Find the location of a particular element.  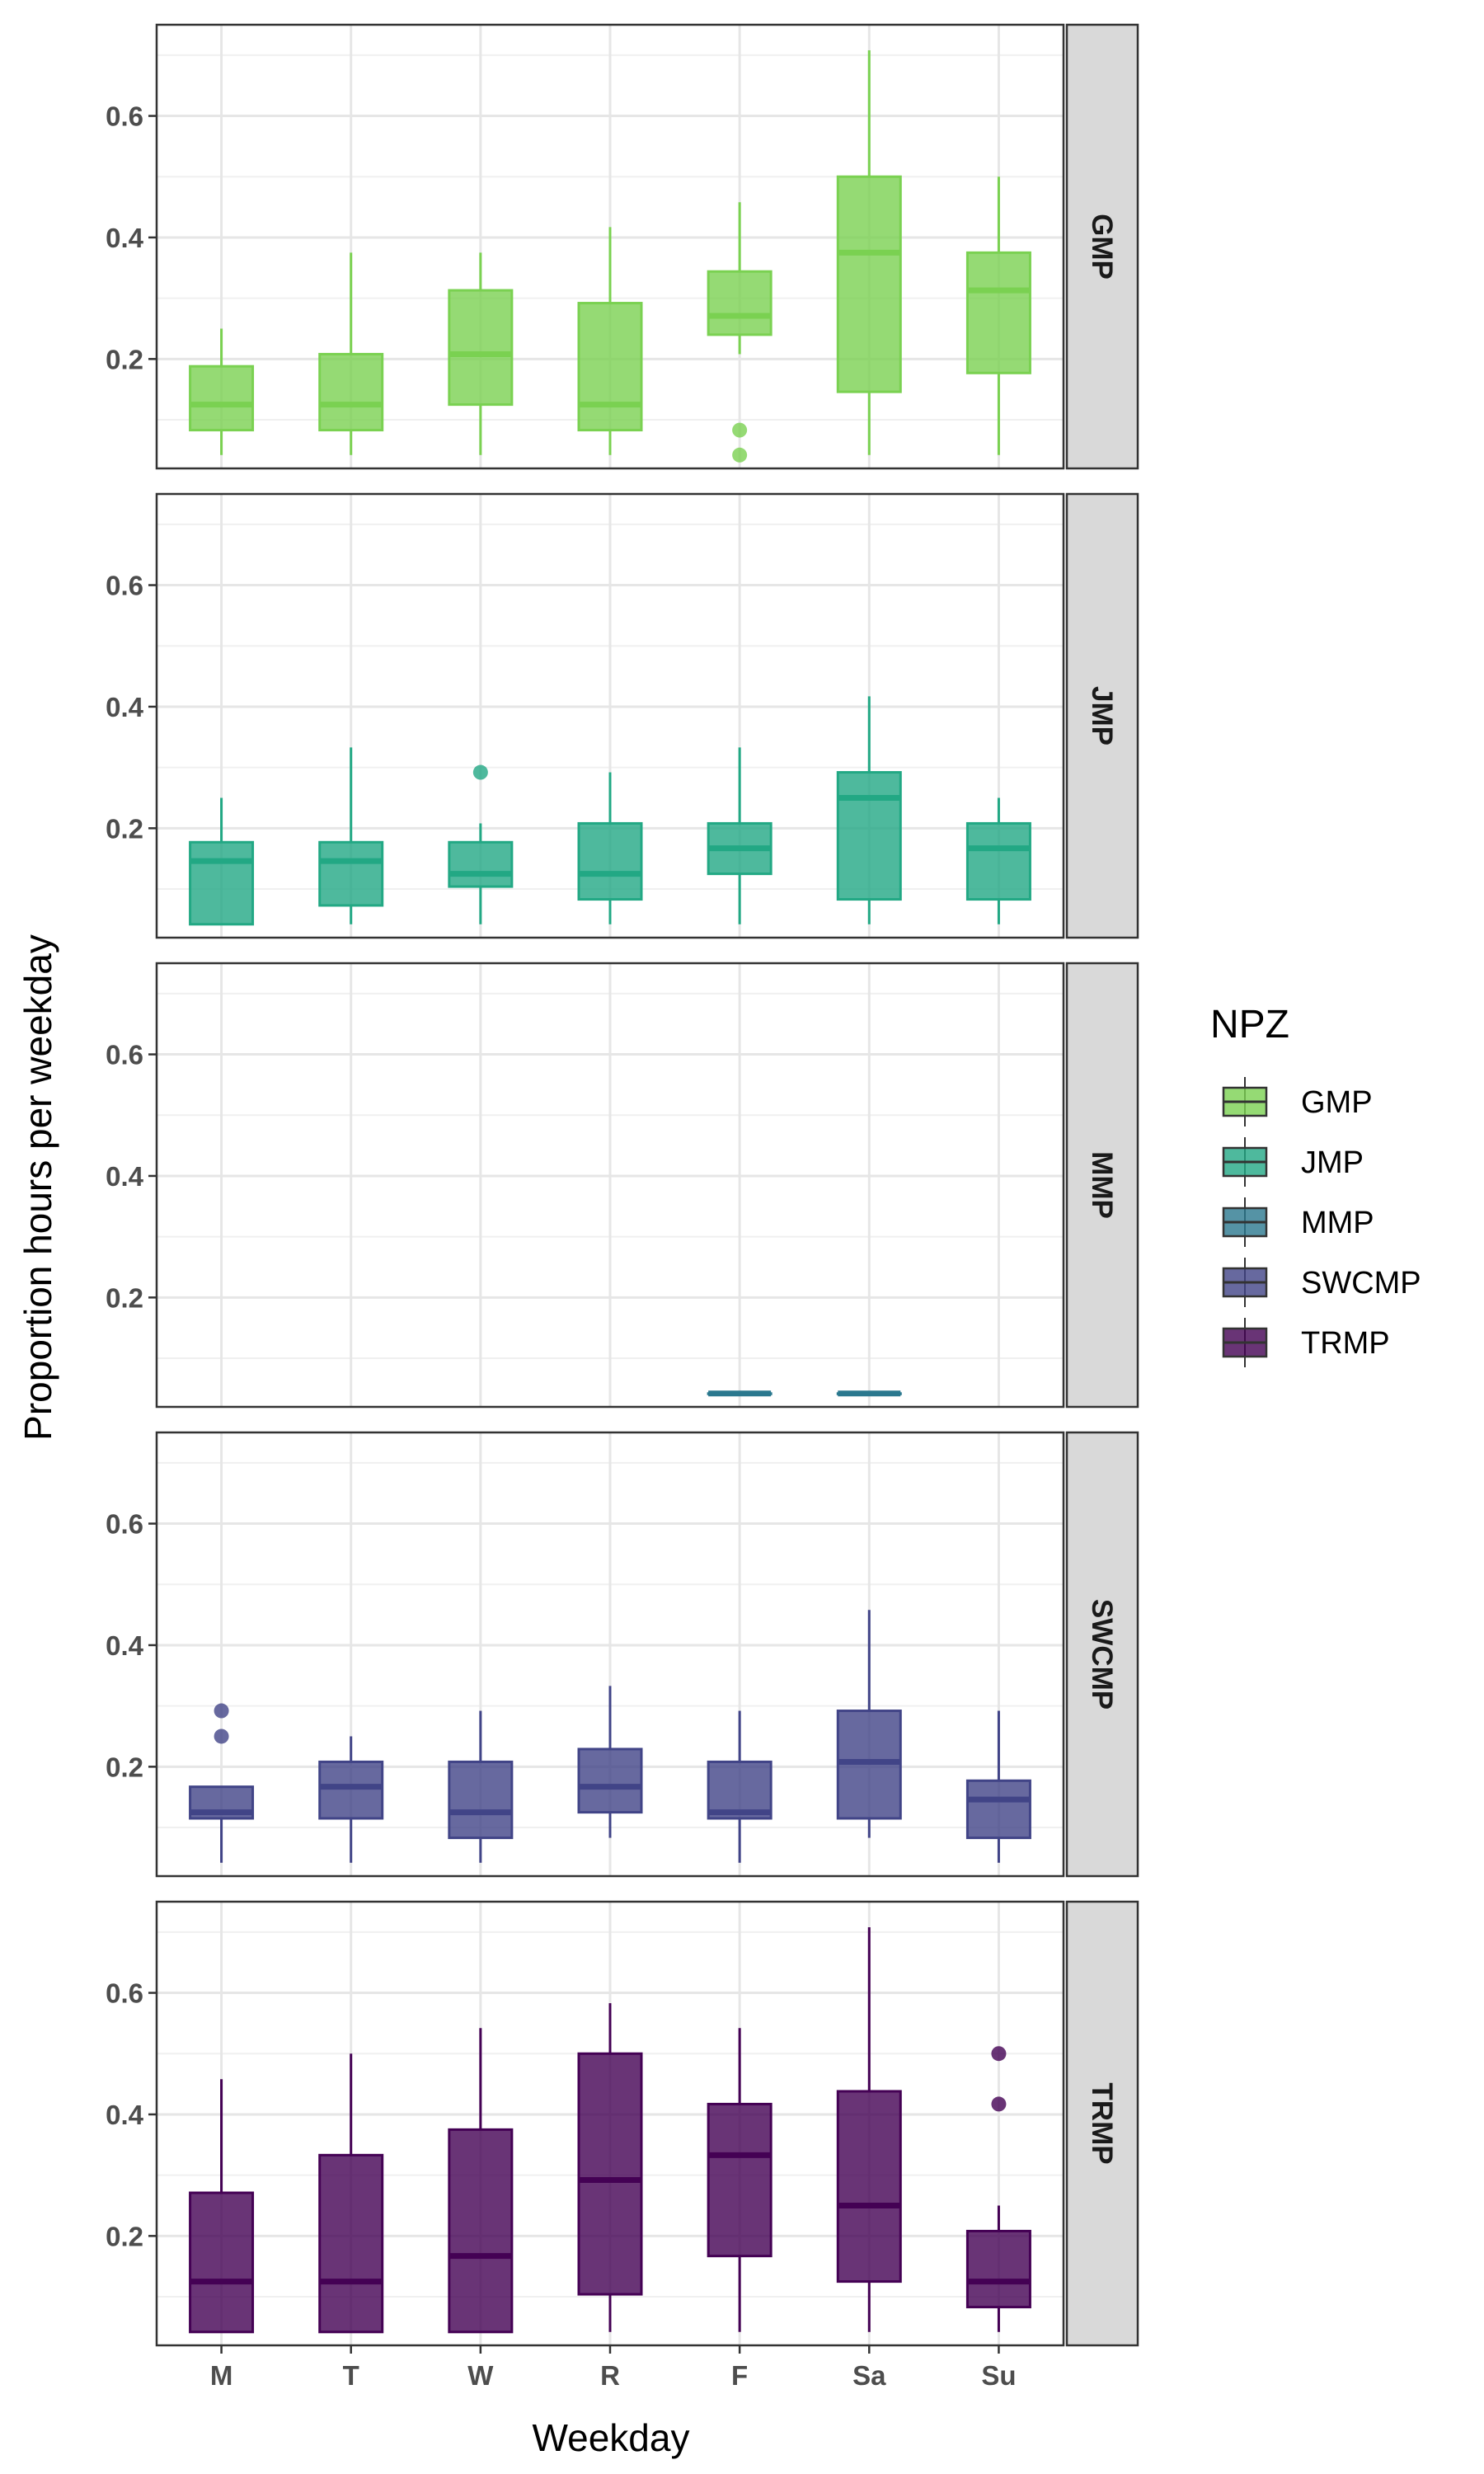

facet-strip-label: MMP is located at coordinates (1102, 1185).